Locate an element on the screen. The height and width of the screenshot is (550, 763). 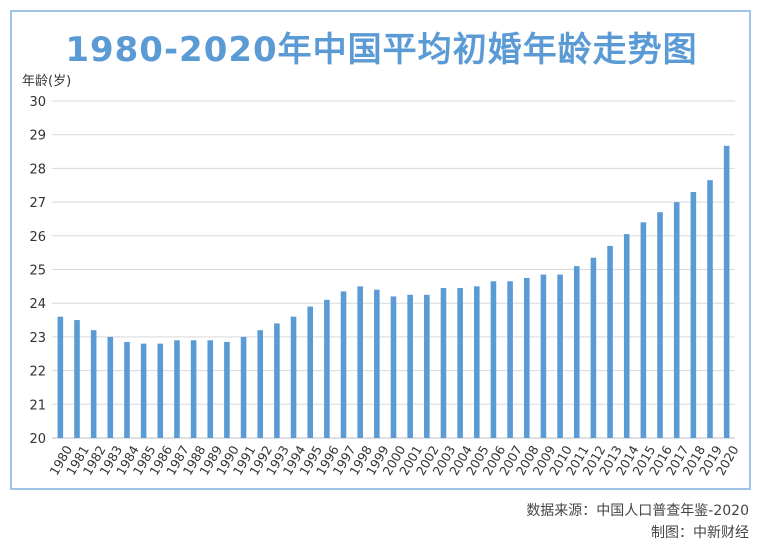
y-tick-label: 22 is located at coordinates (37, 372).